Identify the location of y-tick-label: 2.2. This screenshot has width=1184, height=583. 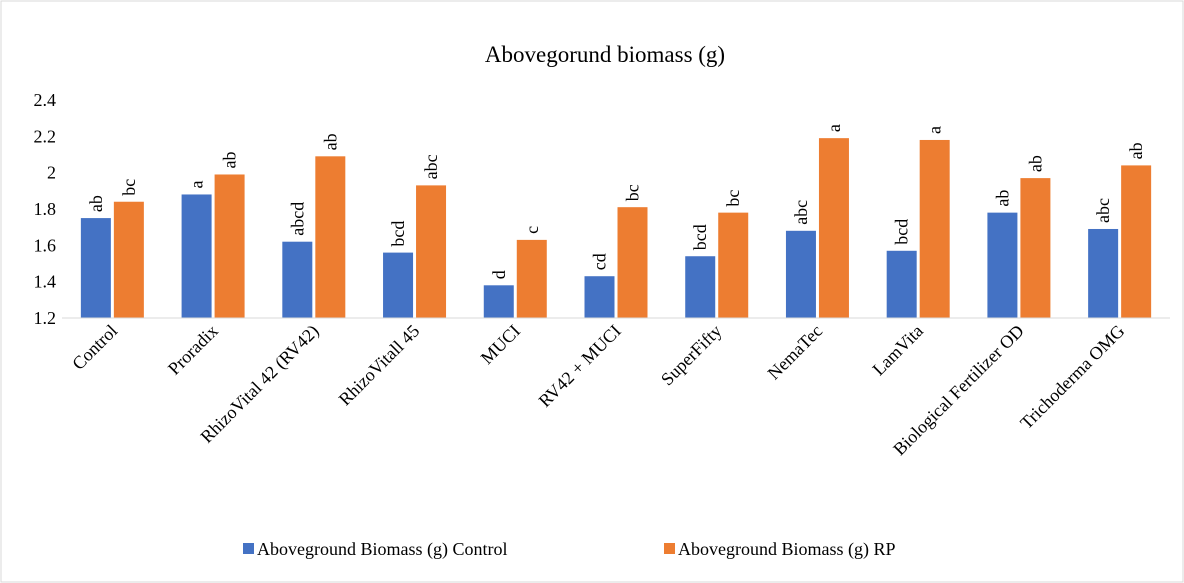
(45, 136).